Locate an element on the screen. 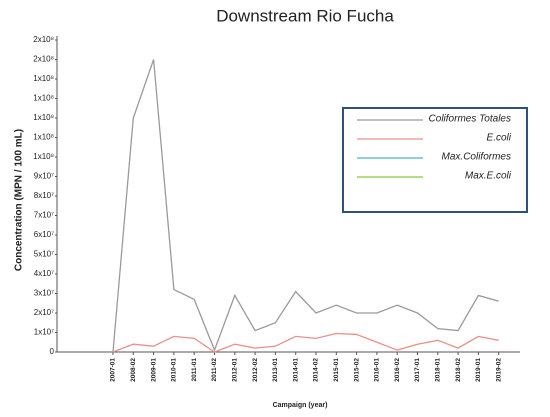 The width and height of the screenshot is (550, 417). x-tick-label: 2013-01 is located at coordinates (275, 370).